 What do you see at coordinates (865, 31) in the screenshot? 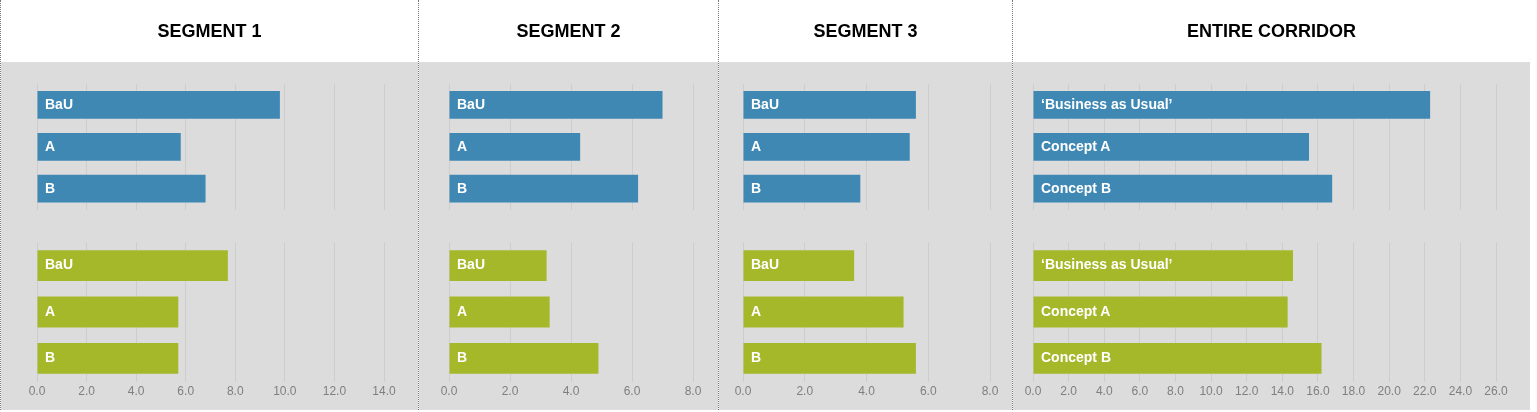
I see `chart-title: SEGMENT 3` at bounding box center [865, 31].